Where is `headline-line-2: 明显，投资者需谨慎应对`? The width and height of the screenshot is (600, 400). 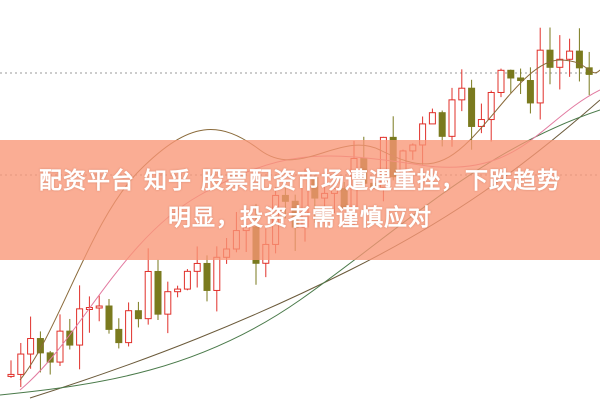 headline-line-2: 明显，投资者需谨慎应对 is located at coordinates (300, 218).